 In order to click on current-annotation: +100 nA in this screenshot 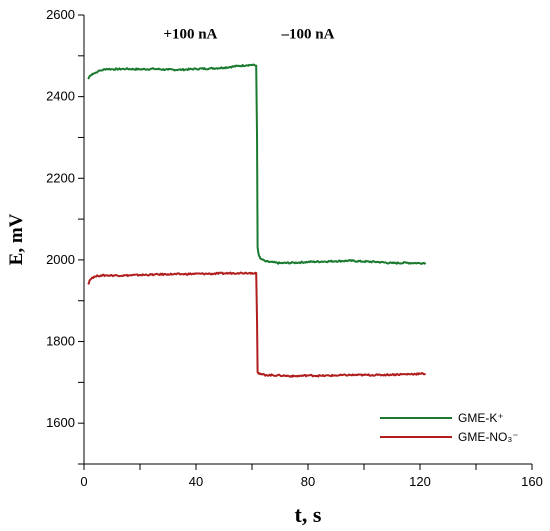, I will do `click(190, 34)`.